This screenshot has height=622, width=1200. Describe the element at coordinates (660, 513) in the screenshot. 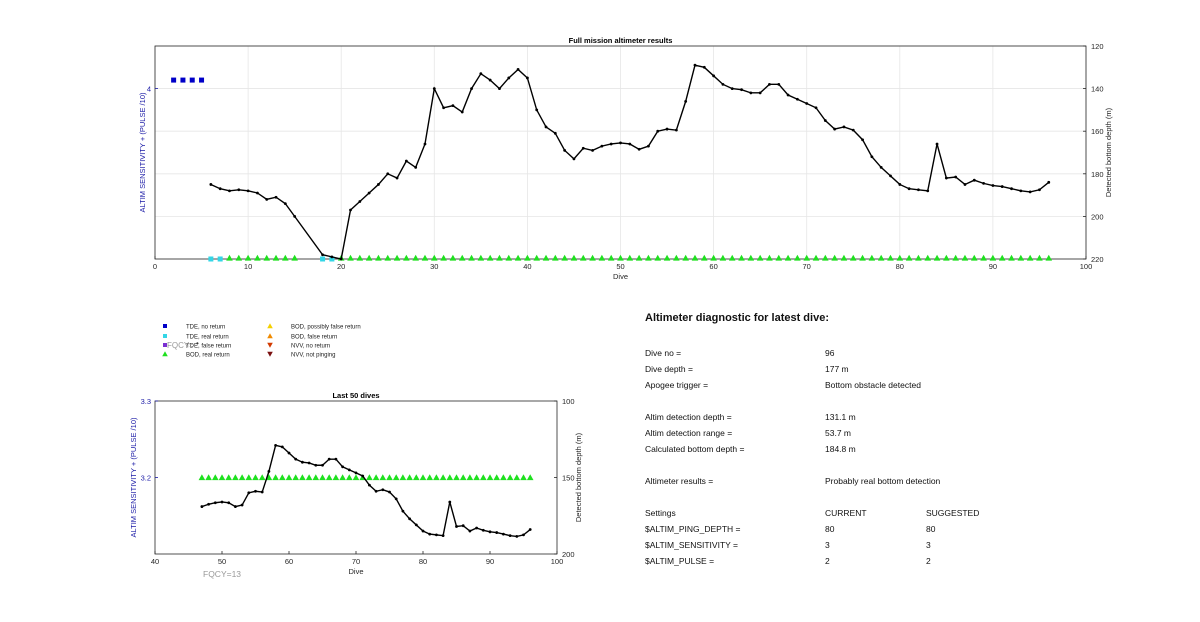

I see `settings-label: Settings` at that location.